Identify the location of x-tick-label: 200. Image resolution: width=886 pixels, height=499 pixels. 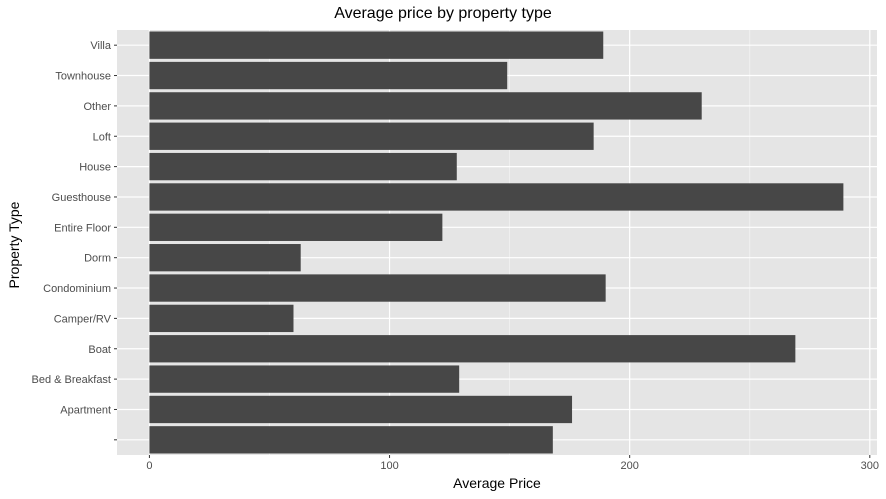
(629, 466).